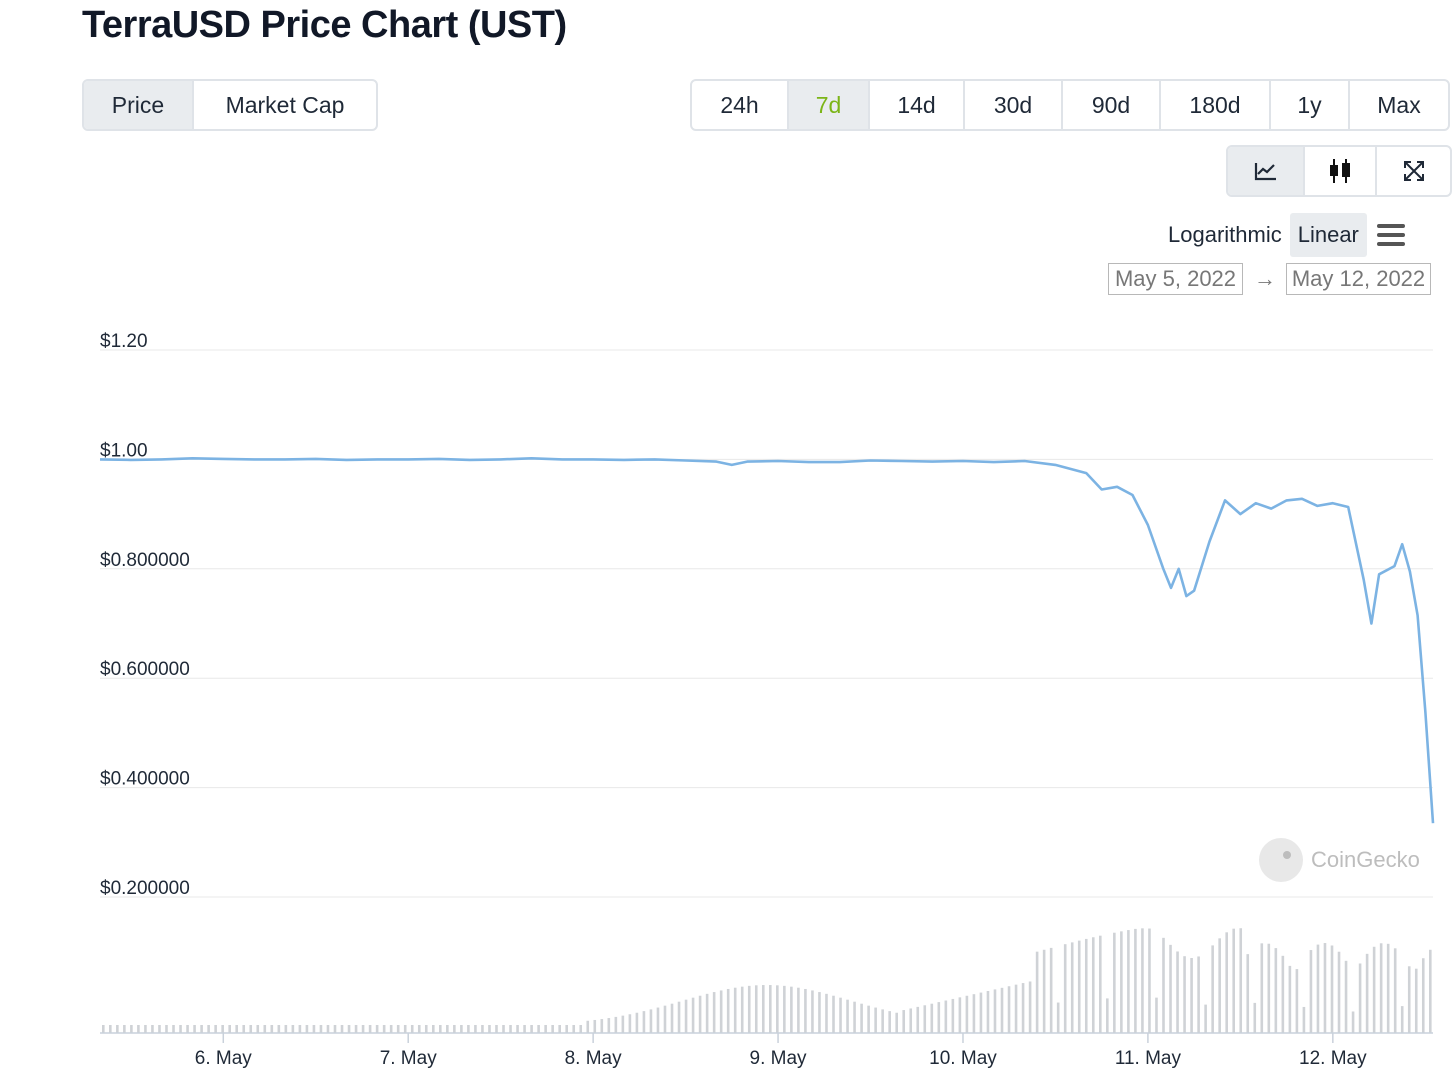  Describe the element at coordinates (1175, 279) in the screenshot. I see `date-from-input: May 5, 2022` at that location.